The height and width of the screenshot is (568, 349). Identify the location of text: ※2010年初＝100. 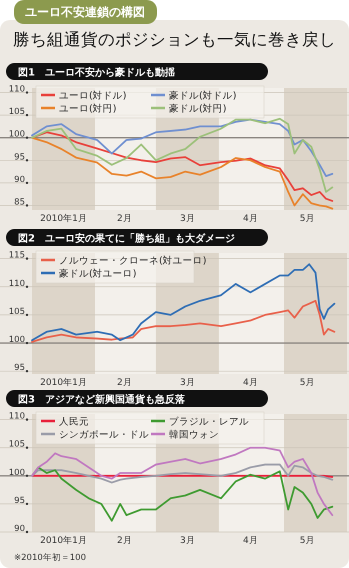
(50, 557).